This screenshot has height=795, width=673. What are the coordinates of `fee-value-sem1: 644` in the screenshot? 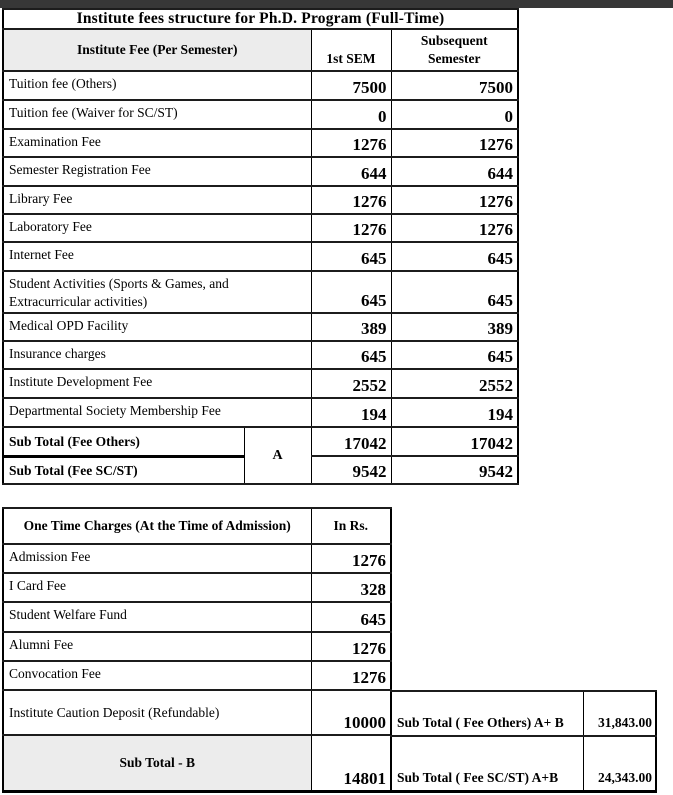 It's located at (351, 171).